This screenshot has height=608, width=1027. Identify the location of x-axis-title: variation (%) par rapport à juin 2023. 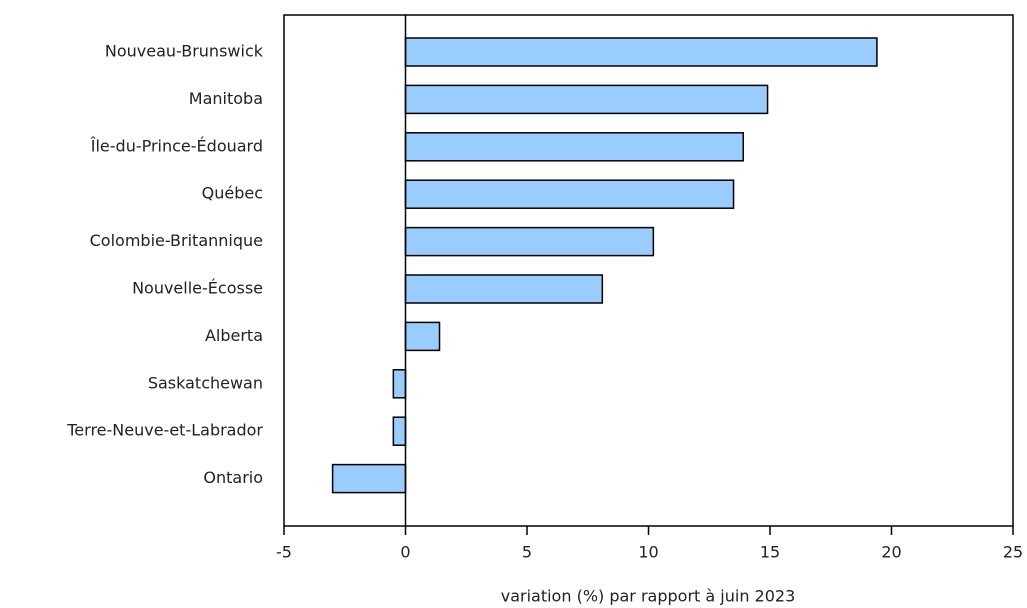
(648, 596).